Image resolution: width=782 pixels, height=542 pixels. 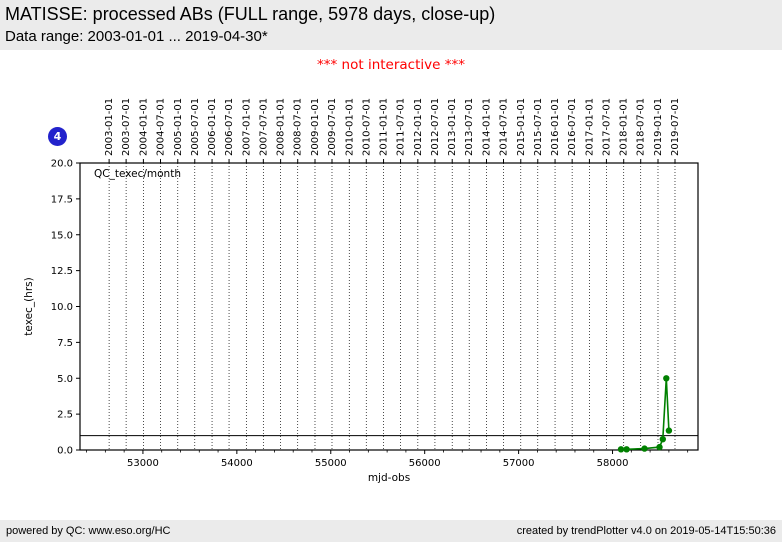 What do you see at coordinates (469, 127) in the screenshot?
I see `top-axis-date-label: 2013-07-01` at bounding box center [469, 127].